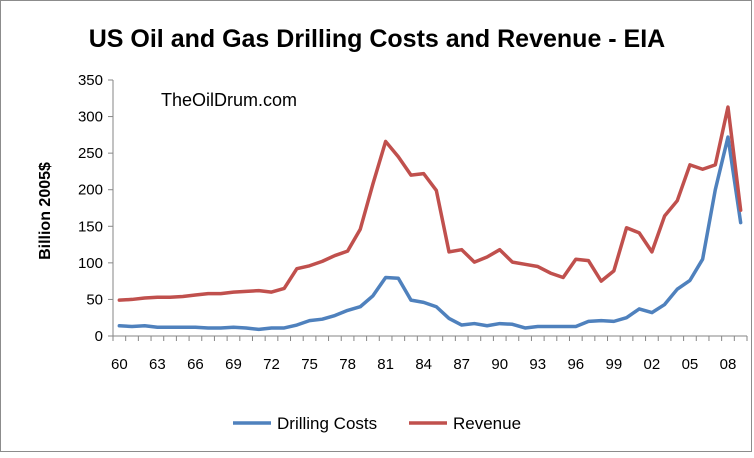 The height and width of the screenshot is (458, 754). Describe the element at coordinates (157, 364) in the screenshot. I see `x-tick-label: 63` at that location.